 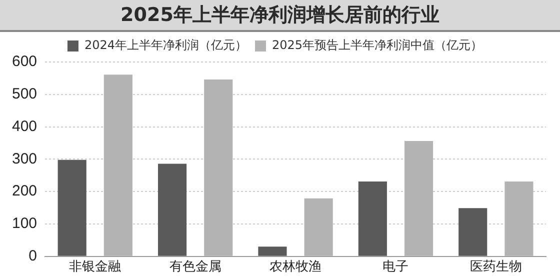 I want to click on legend-label: 2025年预告上半年净利润中值（亿元）, so click(x=377, y=45).